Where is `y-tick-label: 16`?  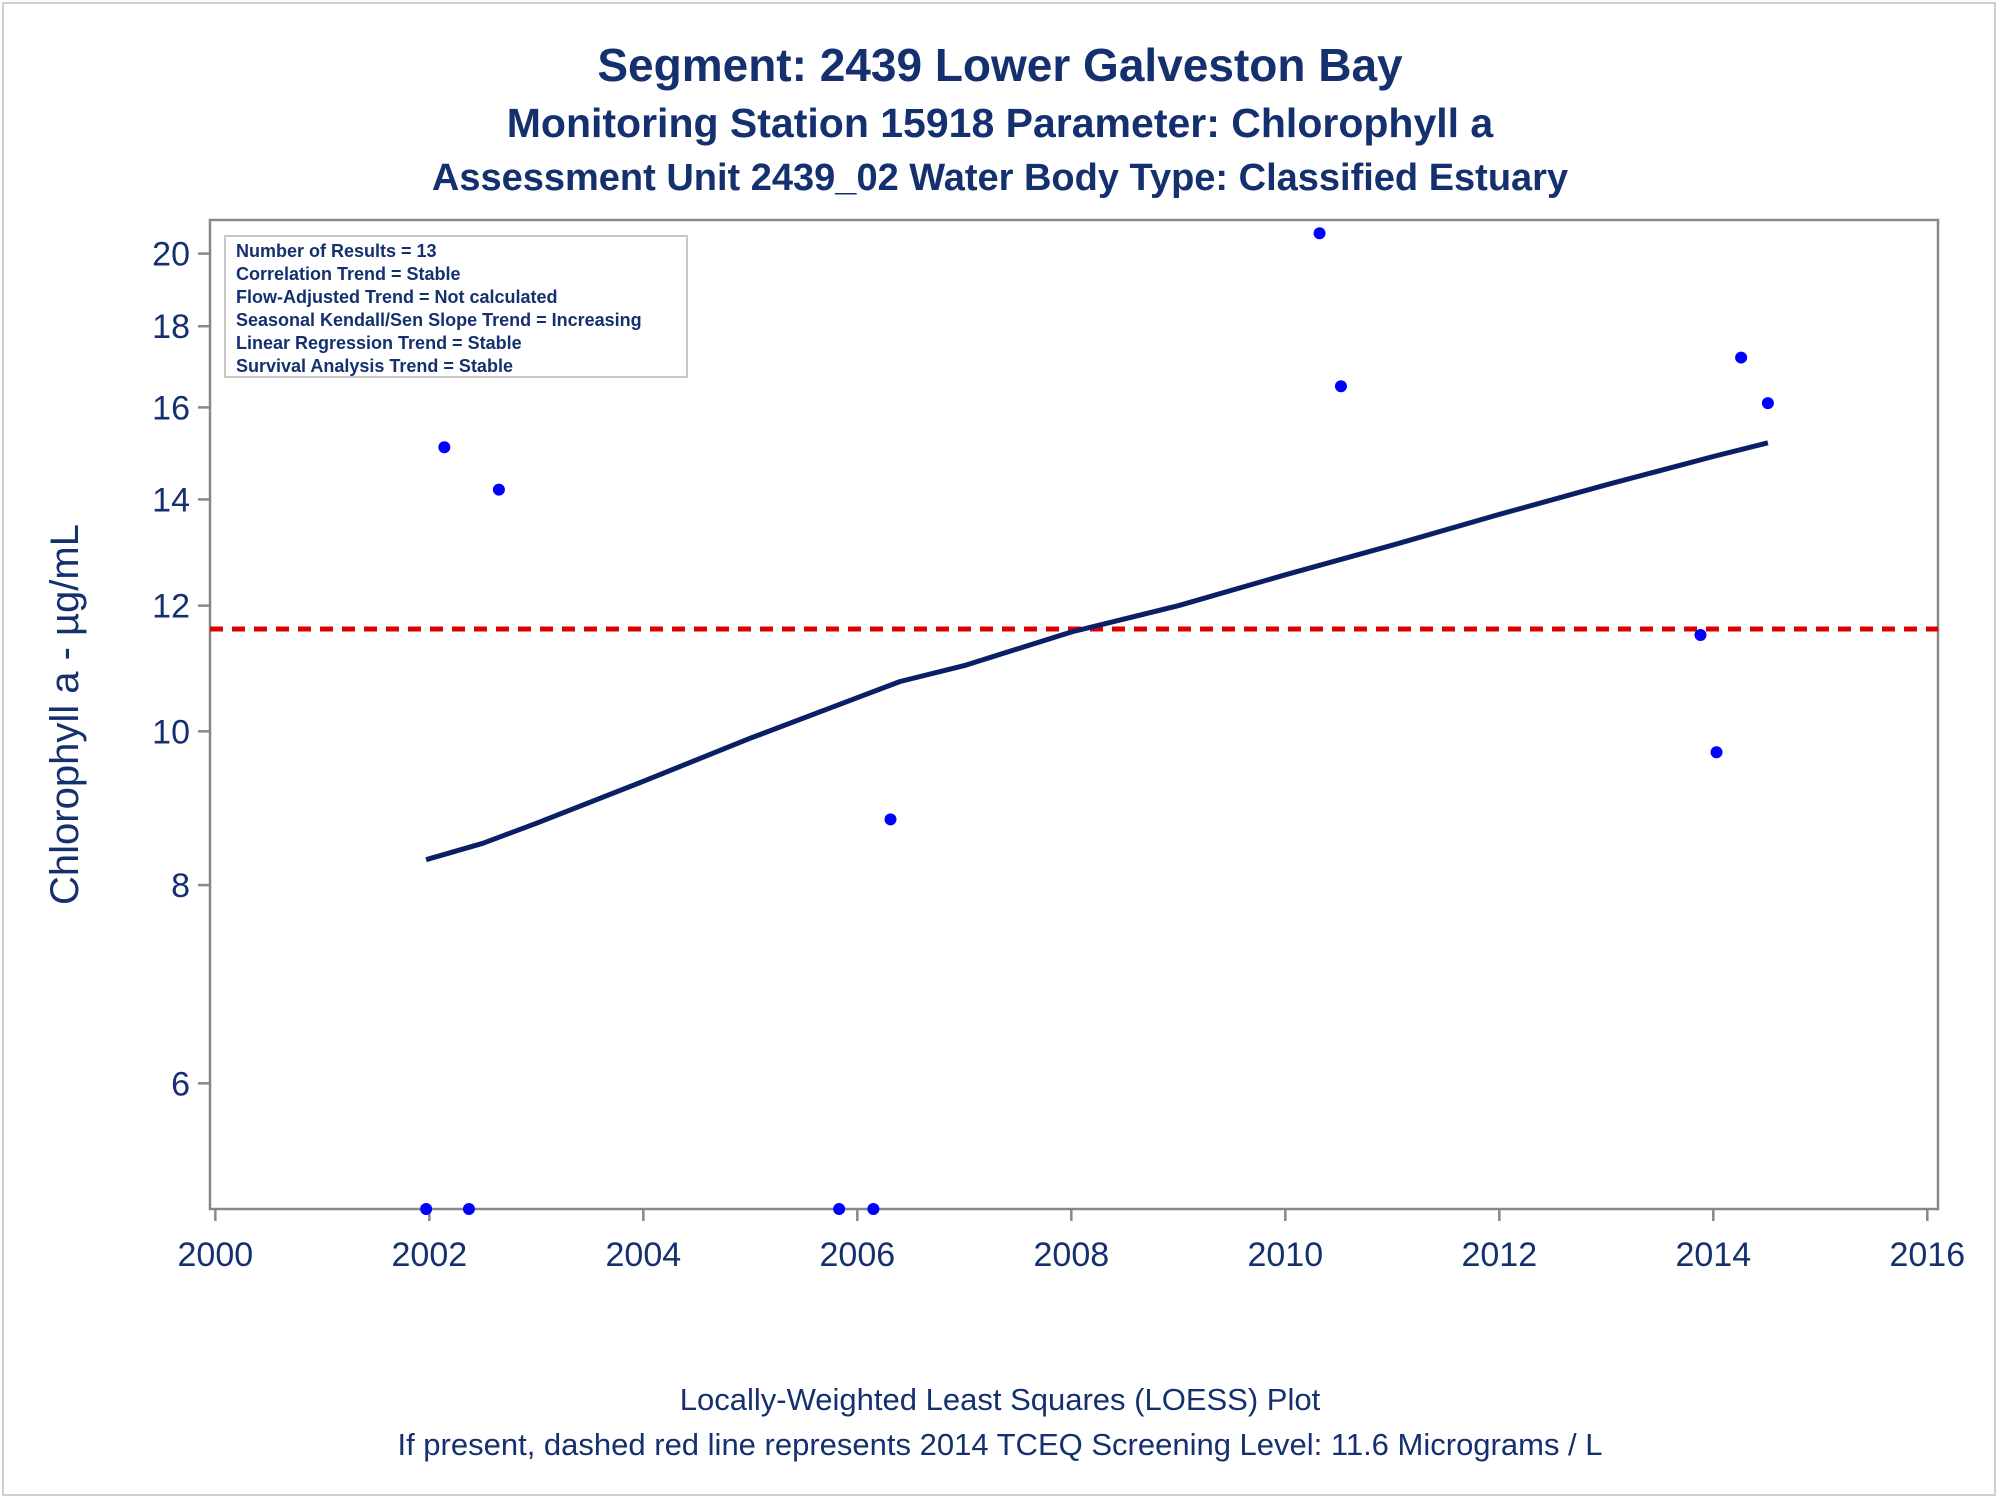
y-tick-label: 16 is located at coordinates (171, 408).